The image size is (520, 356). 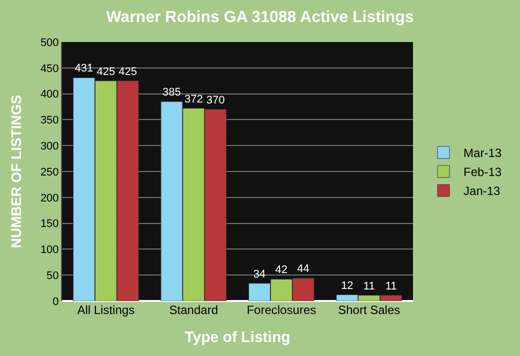 I want to click on legend-label: Jan-13, so click(x=482, y=191).